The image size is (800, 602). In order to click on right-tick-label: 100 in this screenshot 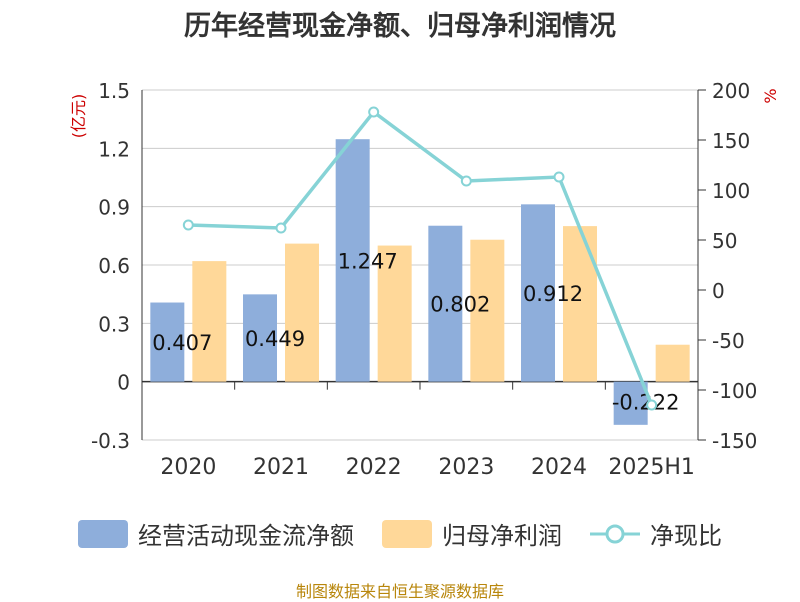, I will do `click(731, 191)`.